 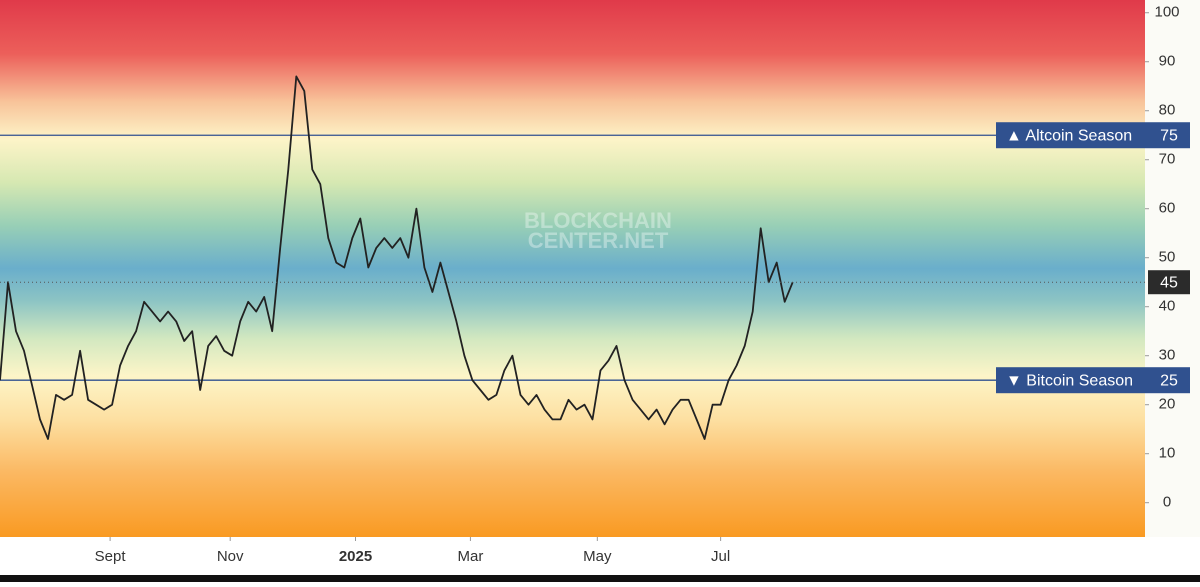 I want to click on x-tick-label: 2025, so click(x=355, y=556).